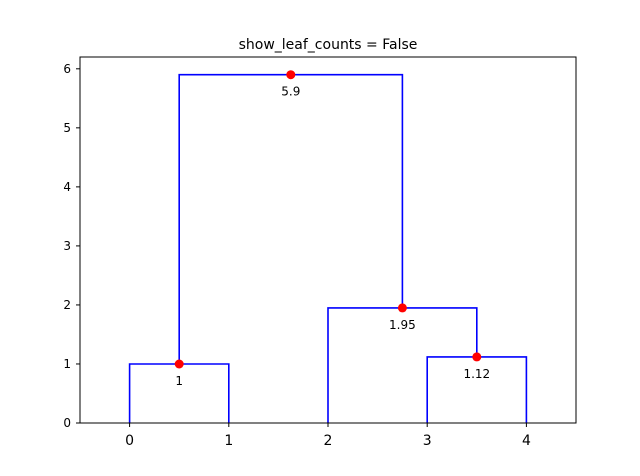  I want to click on y-axis-ticks: 0 1 2 3 4 5 6, so click(71, 246).